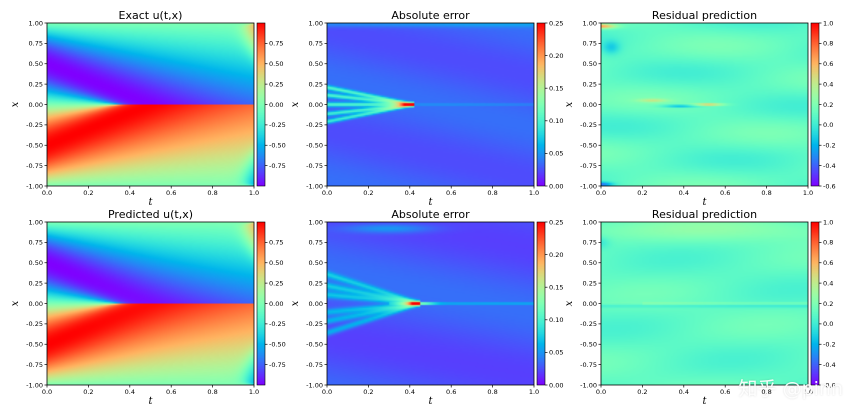  What do you see at coordinates (556, 255) in the screenshot?
I see `colorbar-tick-label: 0.20` at bounding box center [556, 255].